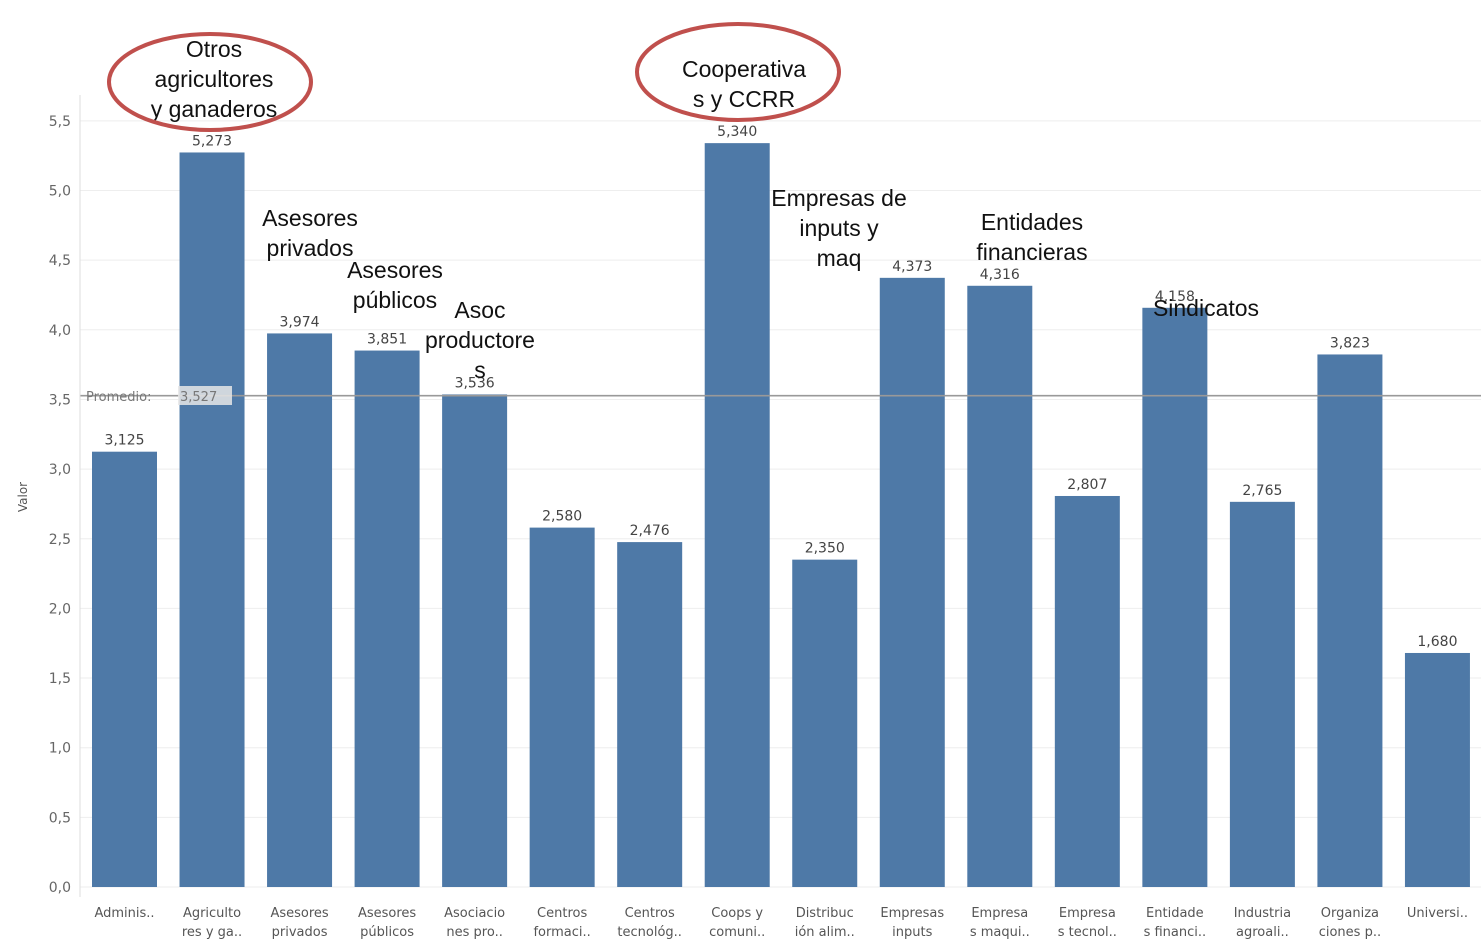 Image resolution: width=1481 pixels, height=940 pixels. I want to click on x-tick-label: privados, so click(300, 932).